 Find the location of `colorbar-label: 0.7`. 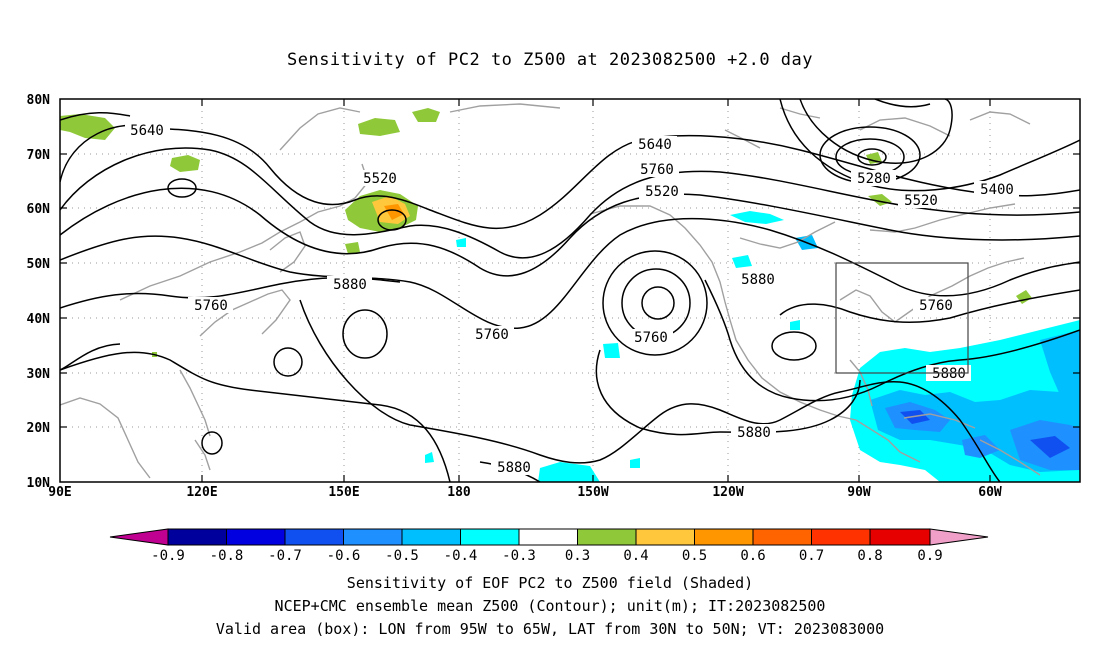

colorbar-label: 0.7 is located at coordinates (811, 556).